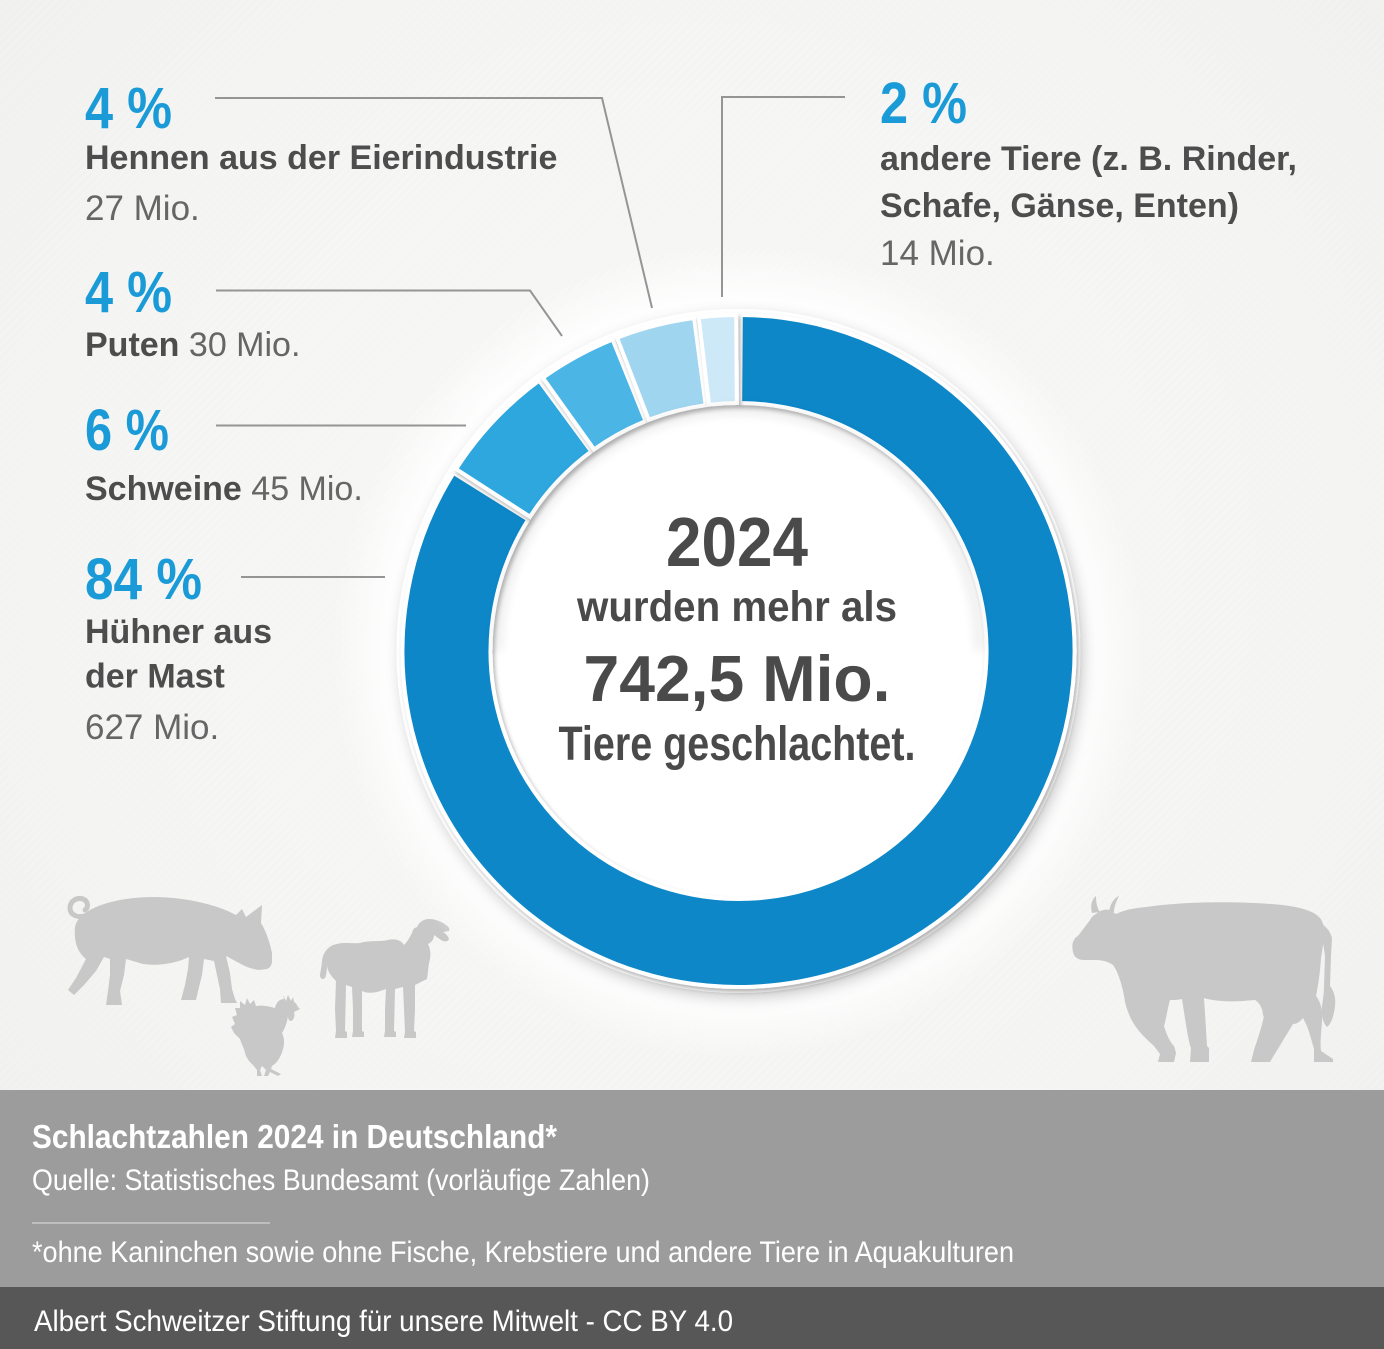 The image size is (1384, 1349). I want to click on svg-text: 627 Mio., so click(152, 727).